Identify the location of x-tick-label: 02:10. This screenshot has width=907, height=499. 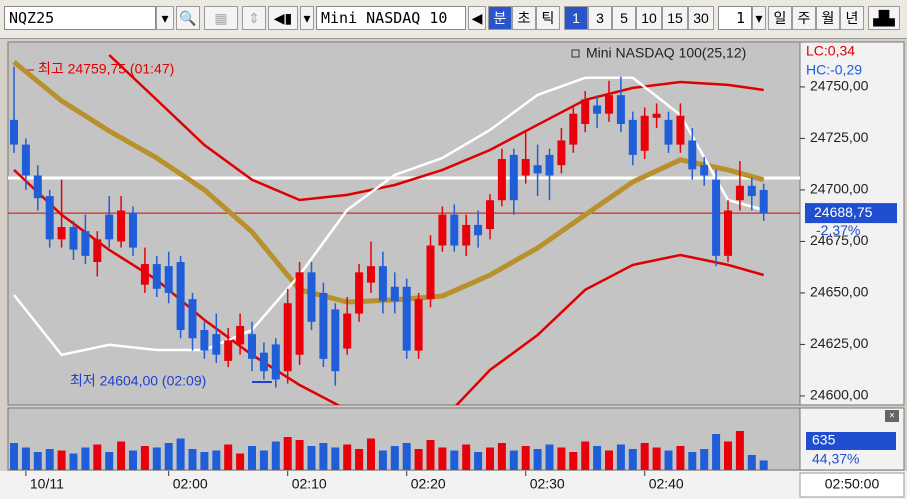
(309, 484).